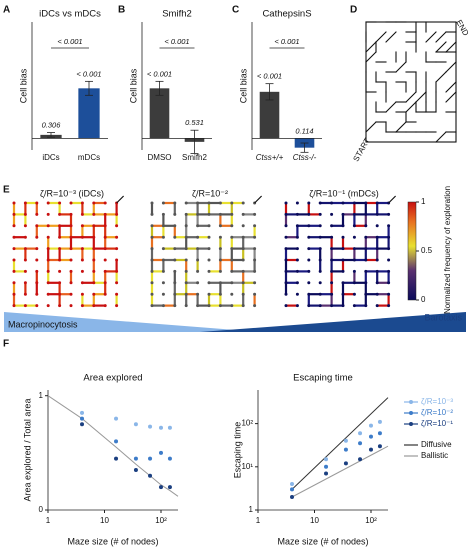 This screenshot has height=556, width=474. I want to click on chart-title: CathepsinS, so click(286, 14).